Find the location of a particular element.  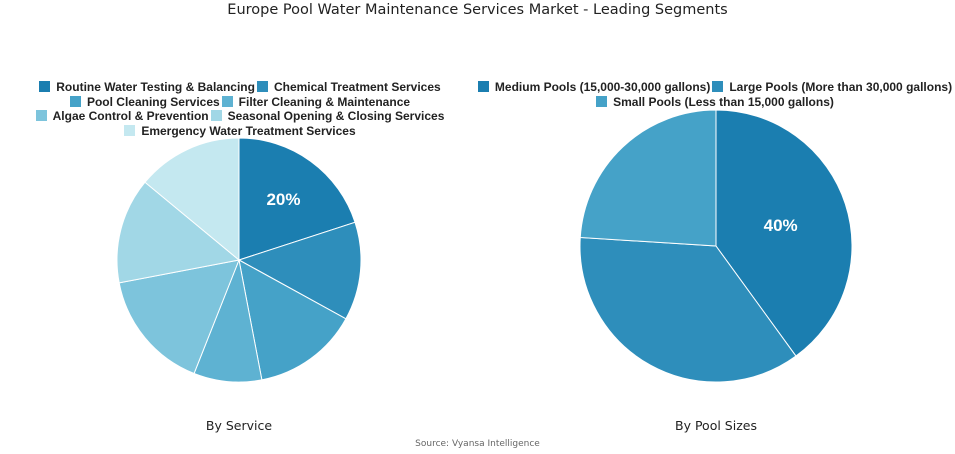

data-label: 40% is located at coordinates (781, 225).